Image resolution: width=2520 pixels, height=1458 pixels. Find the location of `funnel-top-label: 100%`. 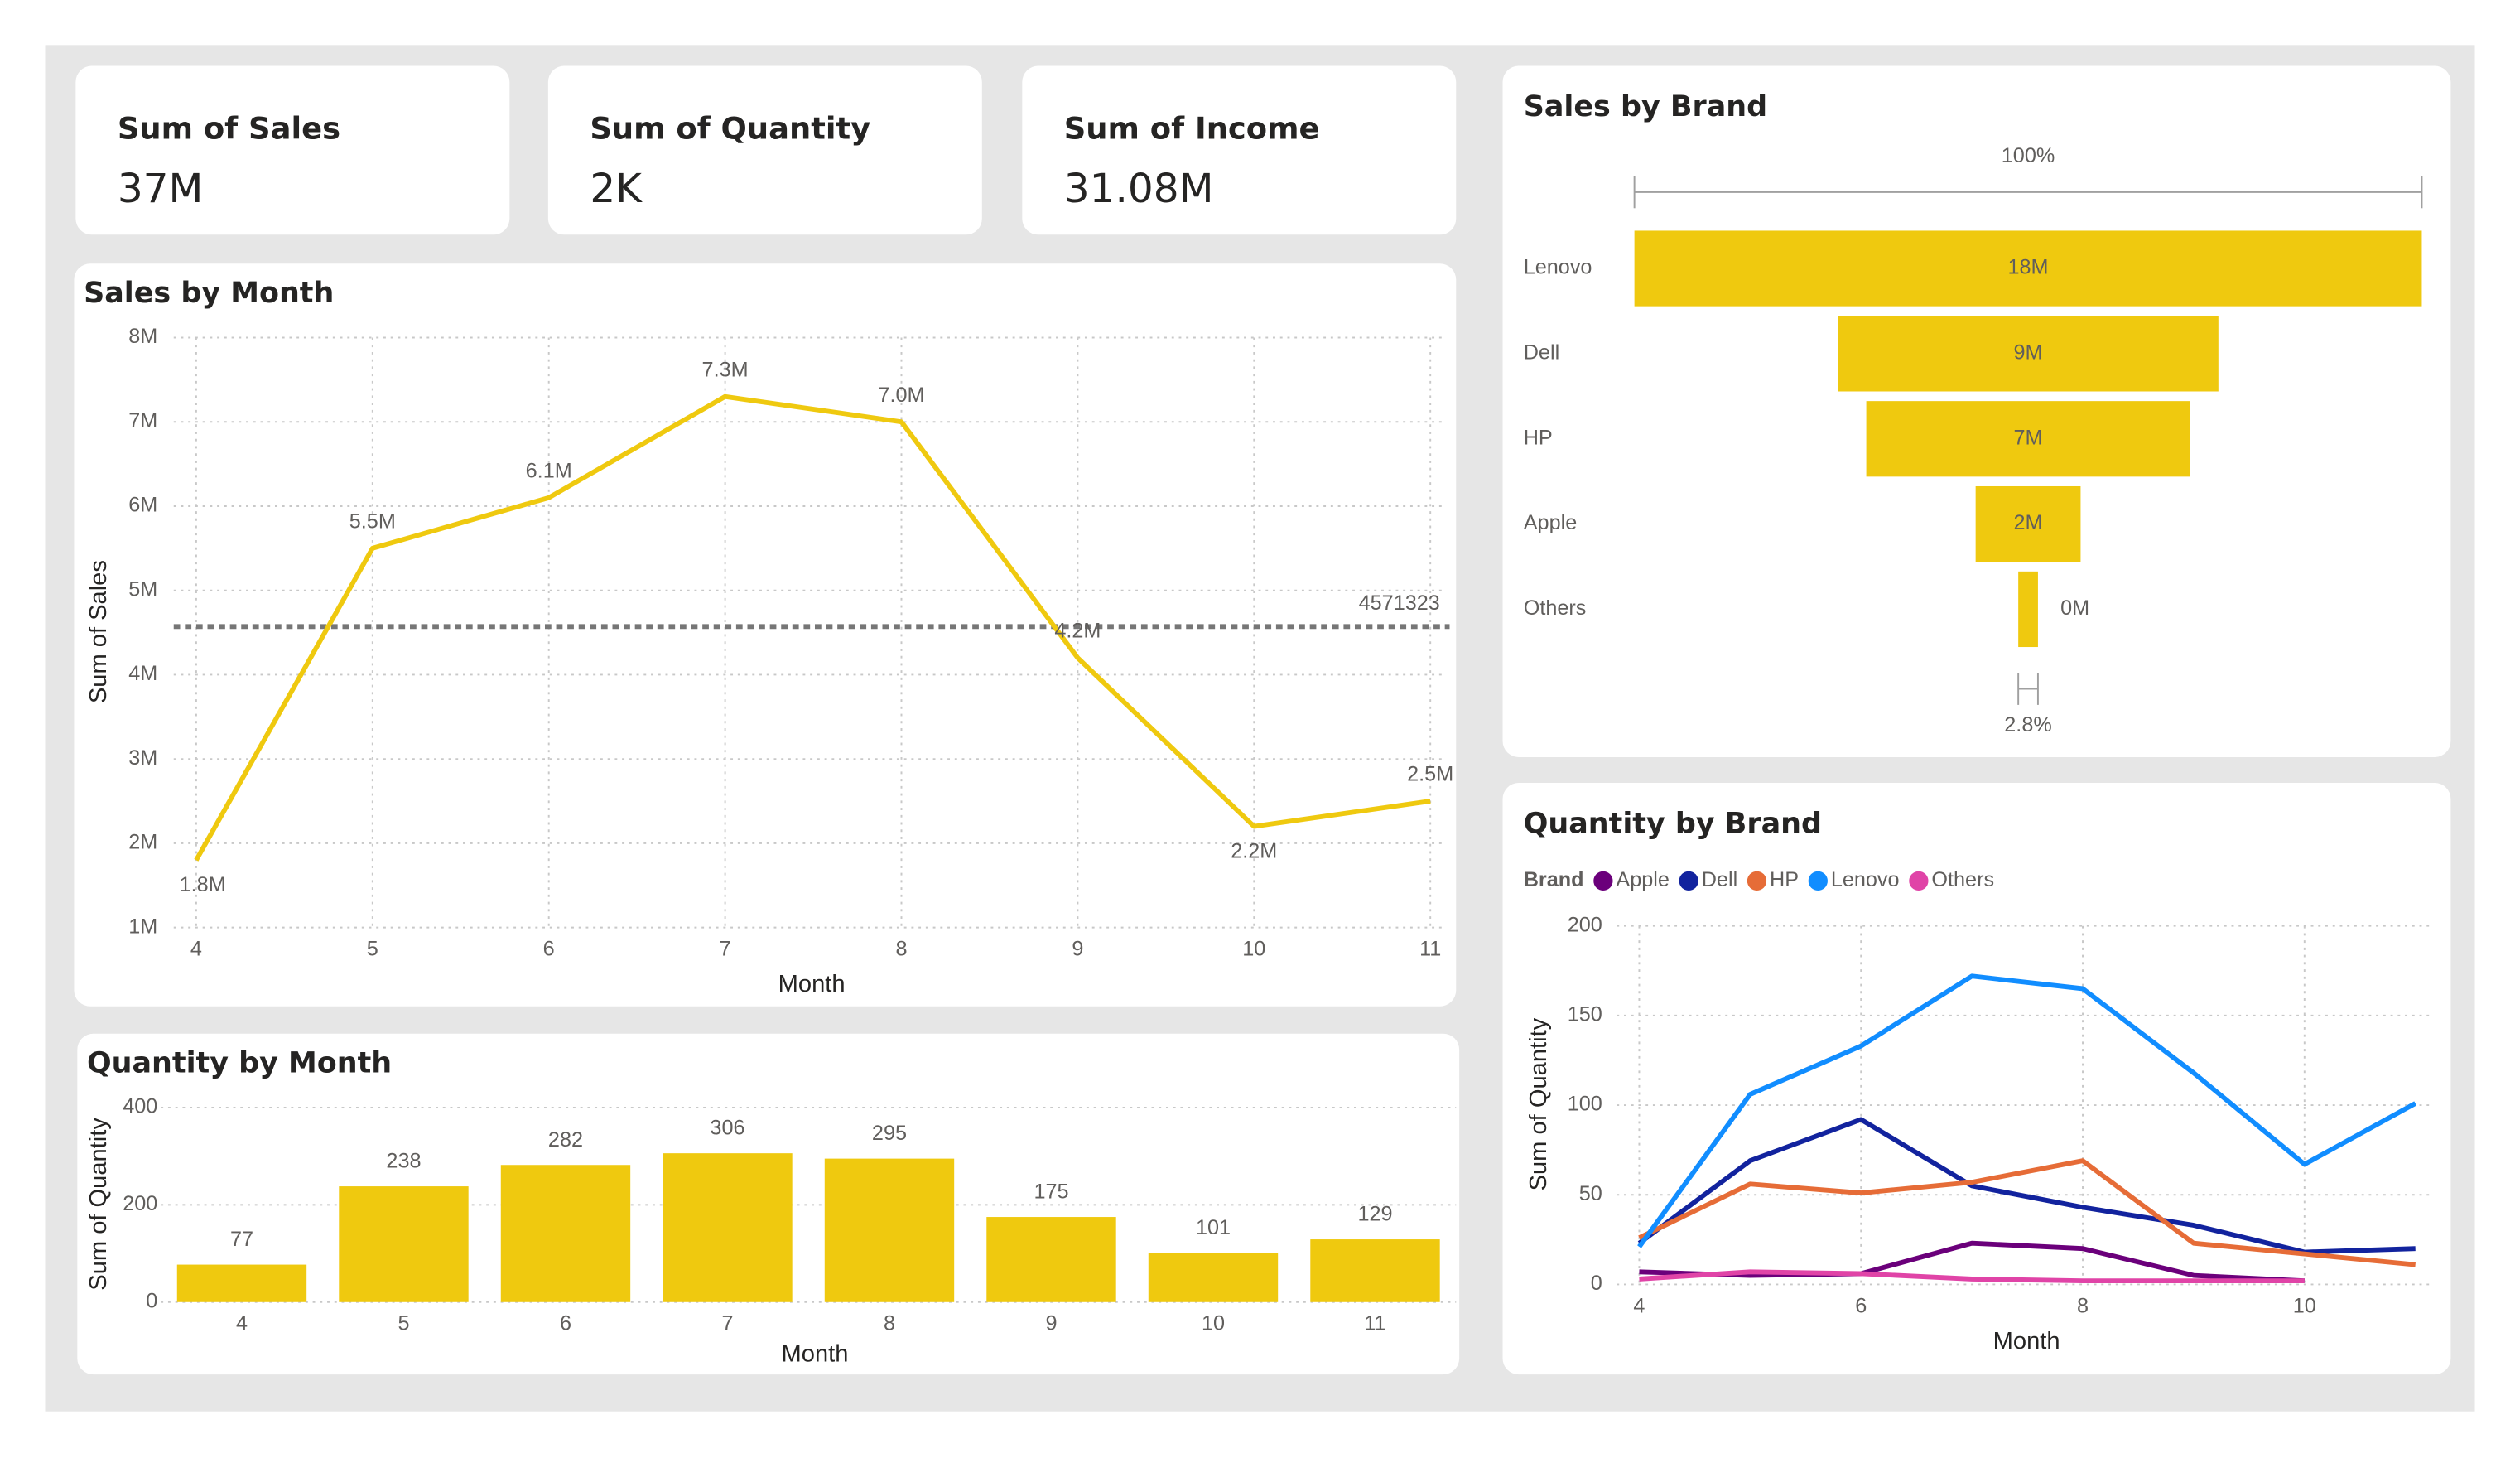

funnel-top-label: 100% is located at coordinates (2028, 155).